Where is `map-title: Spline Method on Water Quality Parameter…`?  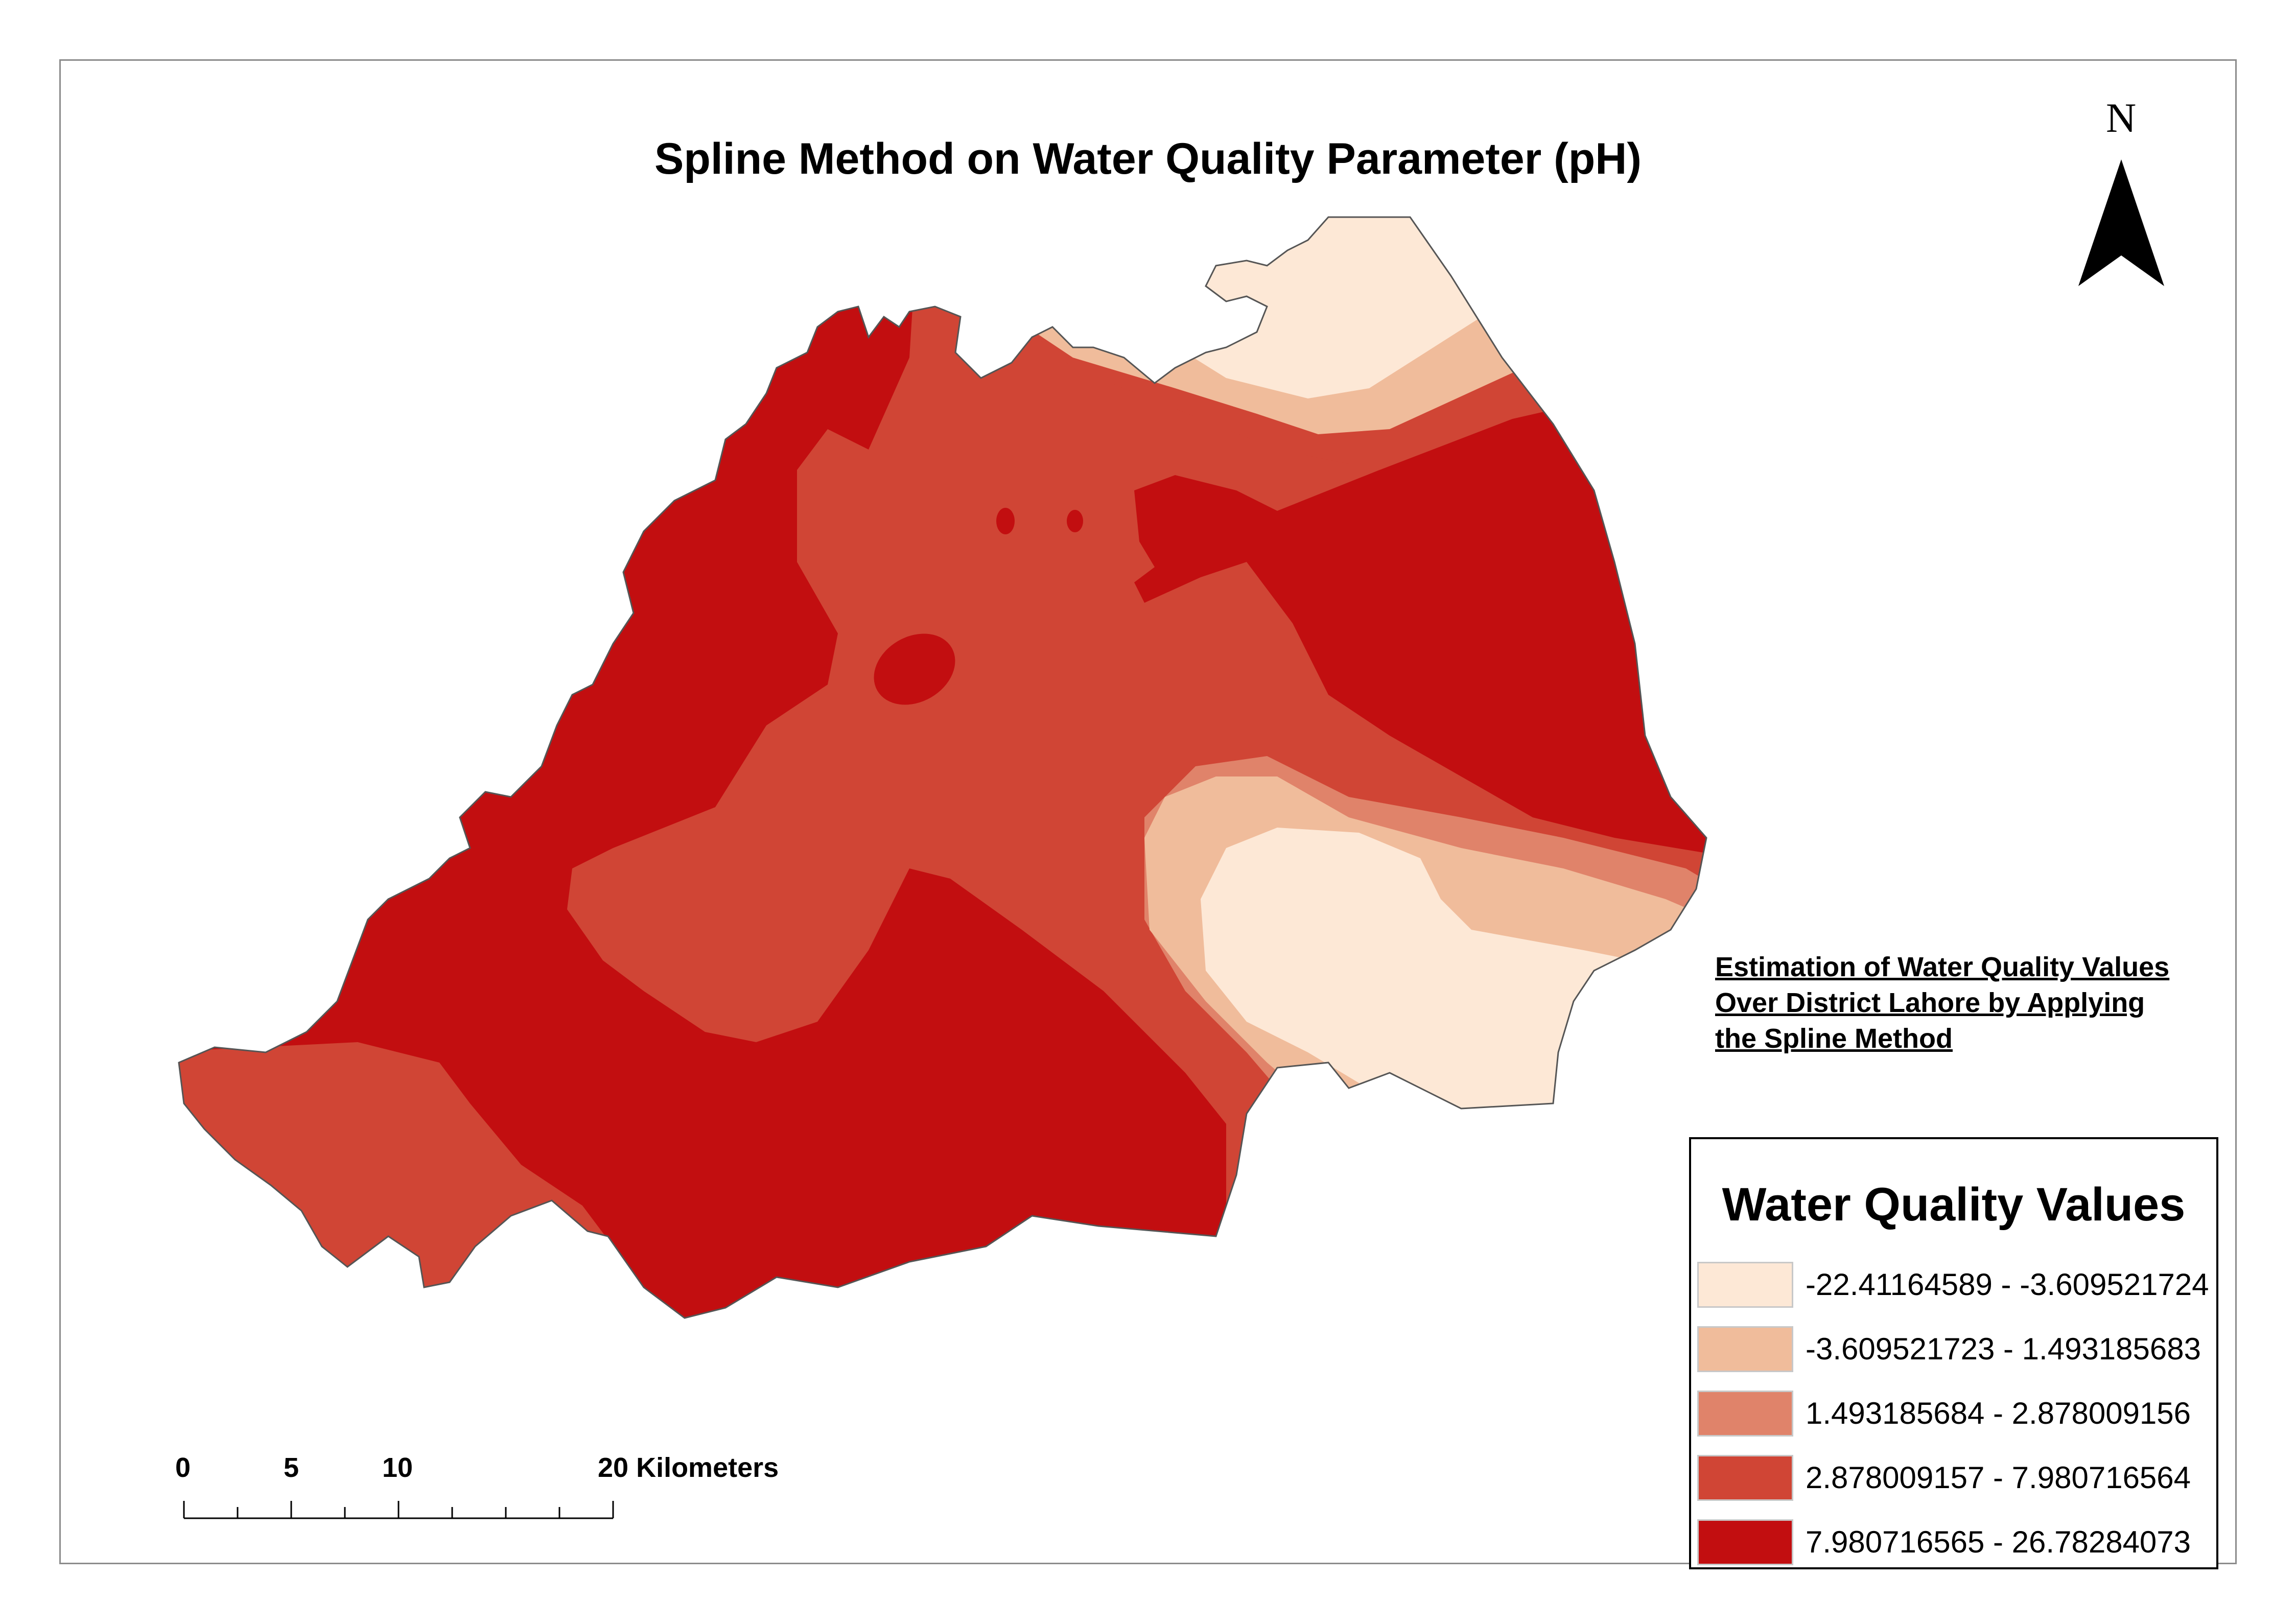
map-title: Spline Method on Water Quality Parameter… is located at coordinates (1148, 158).